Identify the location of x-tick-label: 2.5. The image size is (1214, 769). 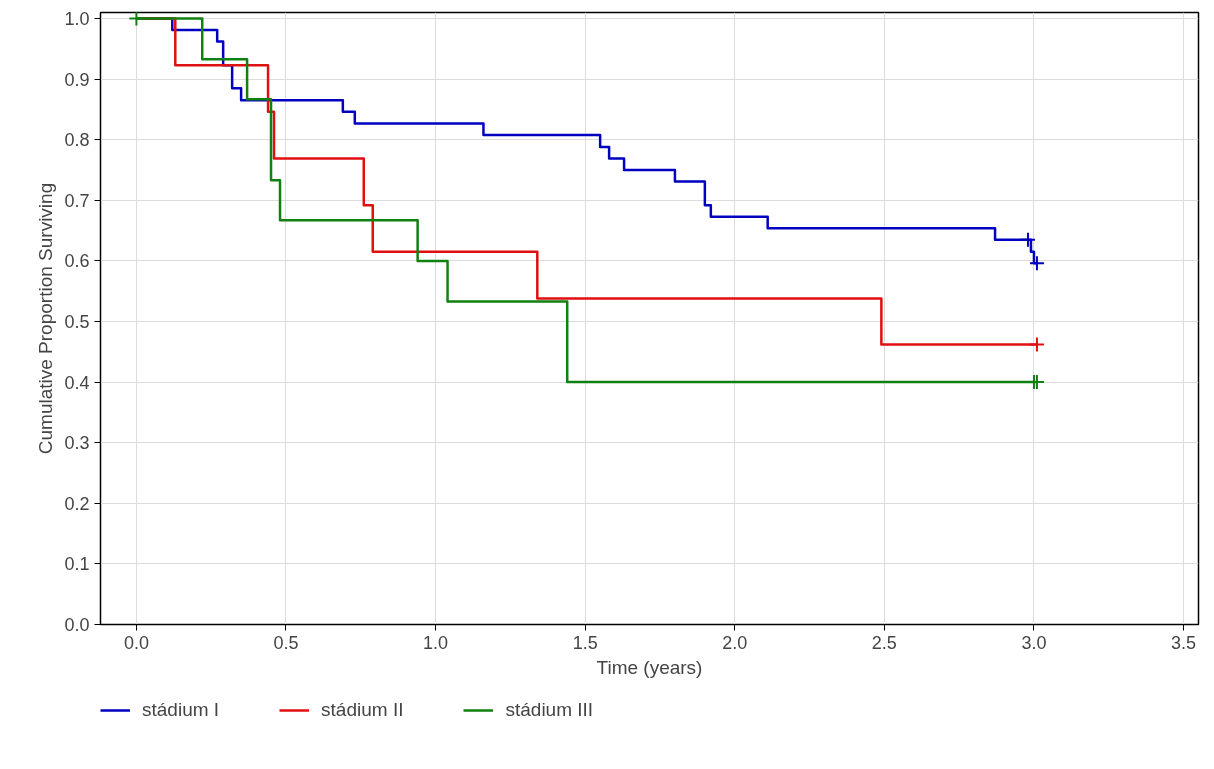
(884, 642).